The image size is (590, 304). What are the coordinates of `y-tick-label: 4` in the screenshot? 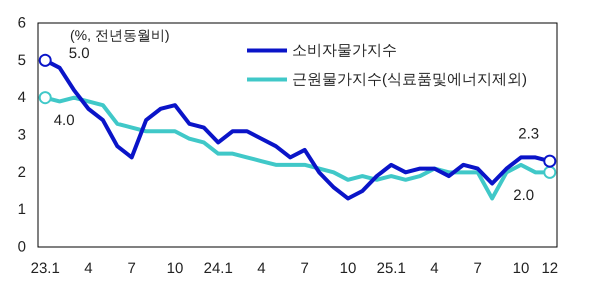 It's located at (22, 97).